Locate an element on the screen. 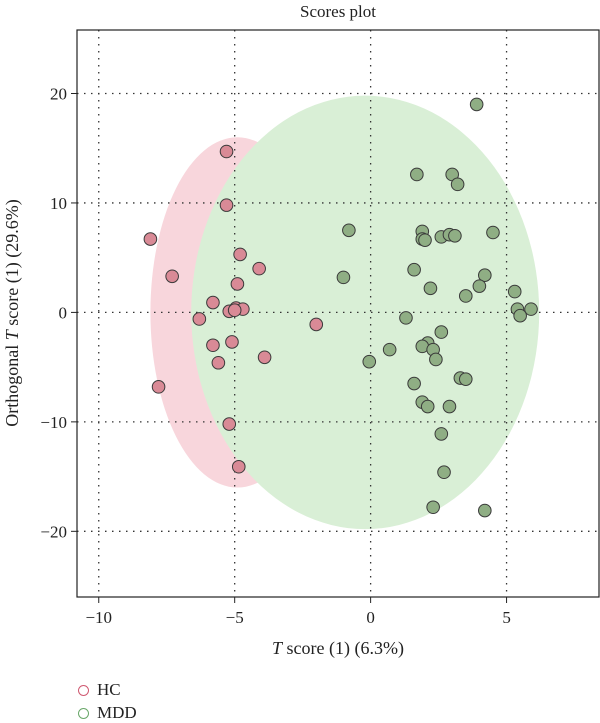 The image size is (600, 723). x-tick-label: 0 is located at coordinates (370, 617).